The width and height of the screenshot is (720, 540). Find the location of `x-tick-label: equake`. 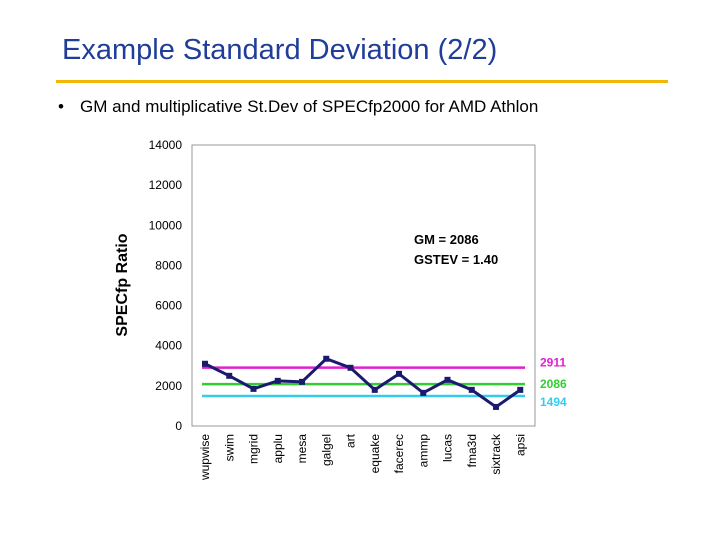

x-tick-label: equake is located at coordinates (375, 454).